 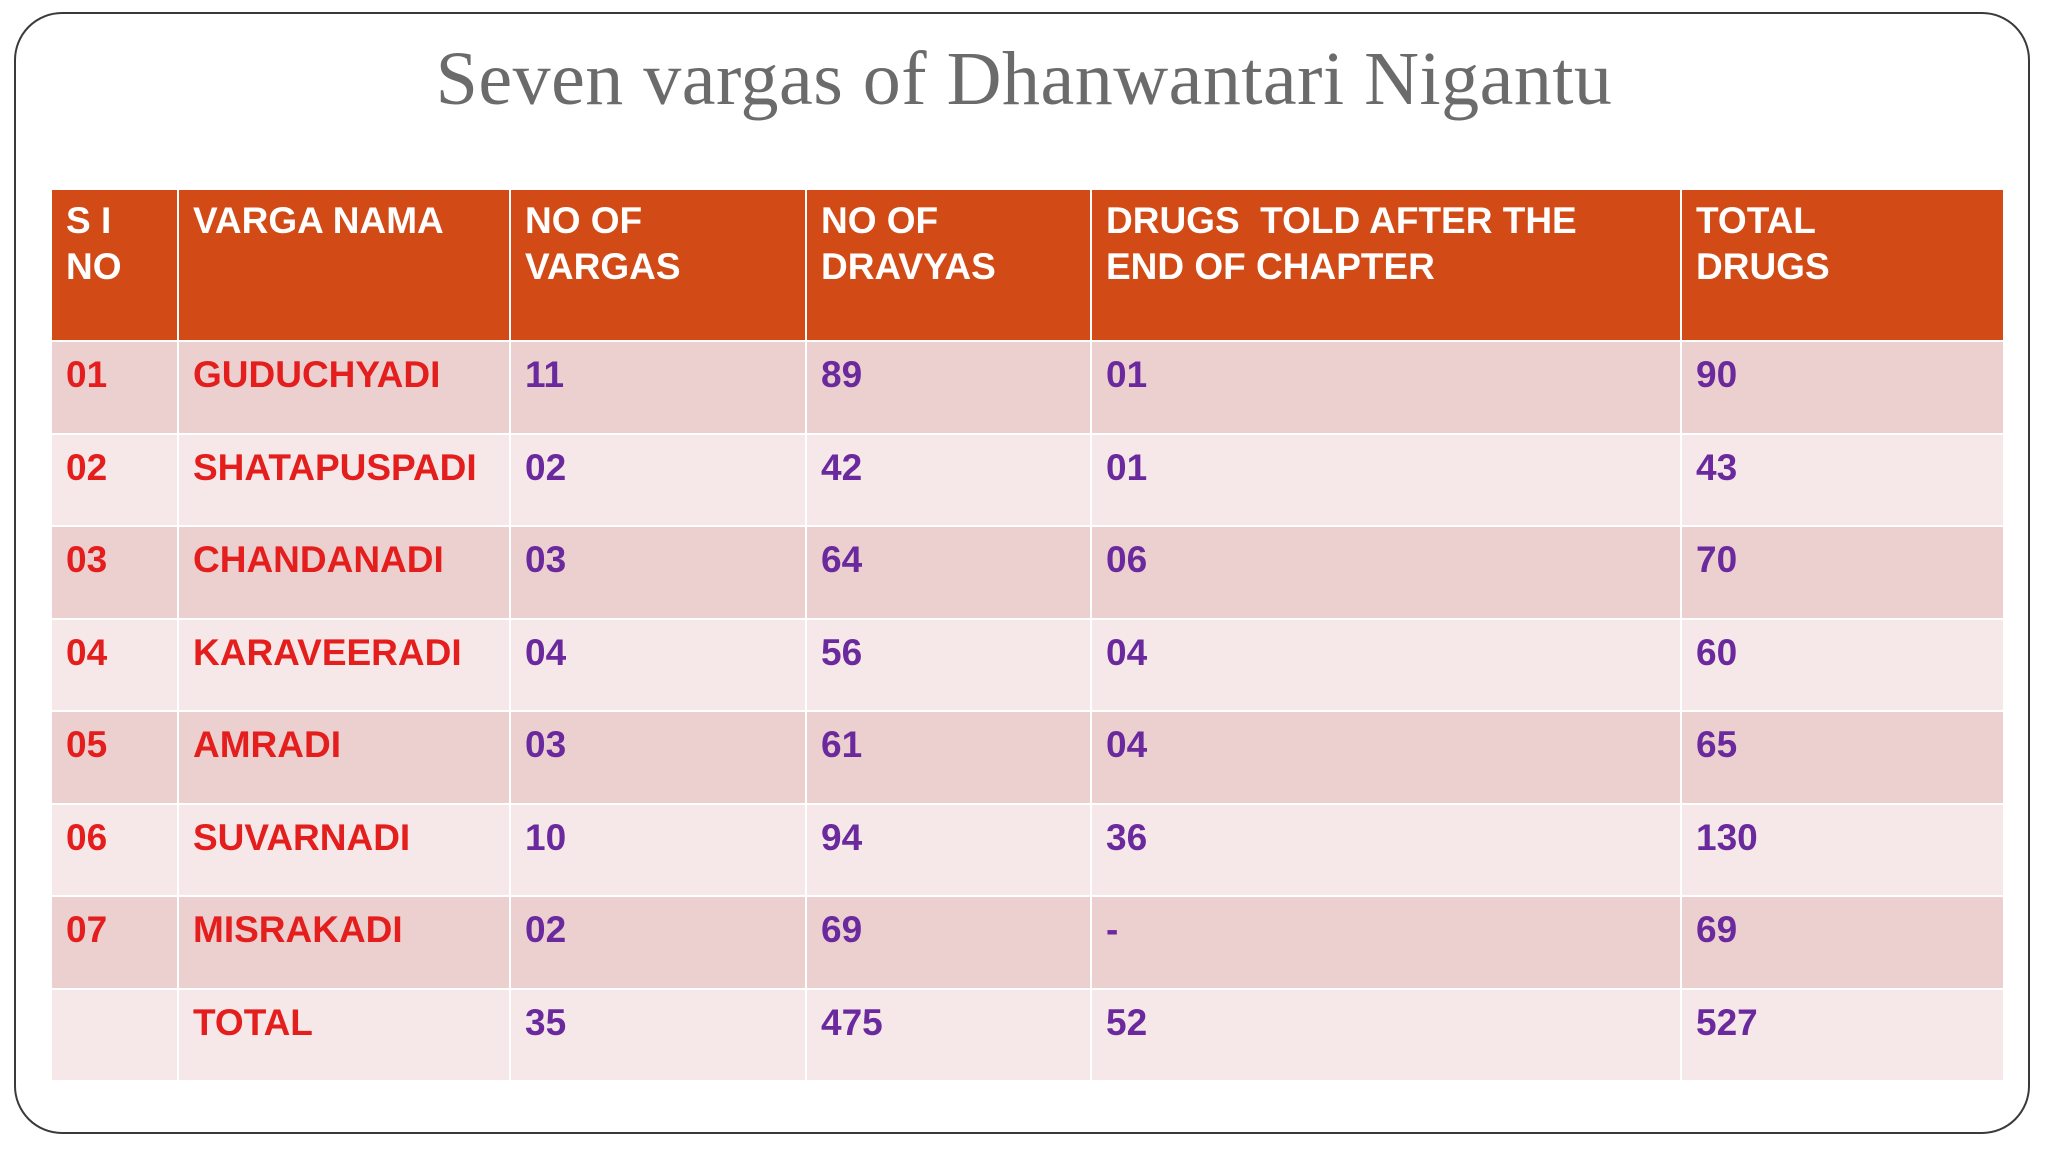 I want to click on cell-total-drugs: 60, so click(x=1842, y=664).